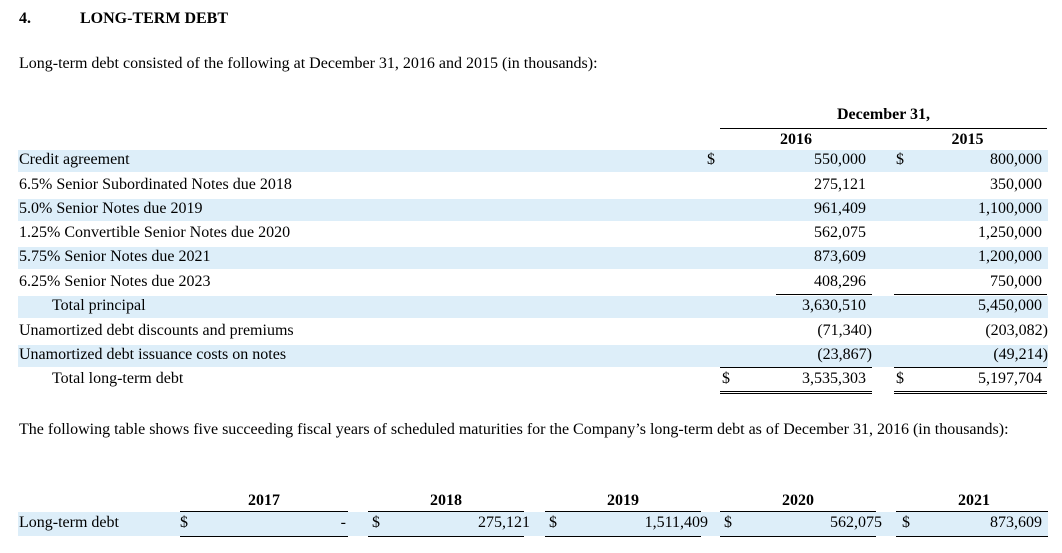 The height and width of the screenshot is (553, 1062). Describe the element at coordinates (796, 392) in the screenshot. I see `grand-total-double-rule-2016` at that location.